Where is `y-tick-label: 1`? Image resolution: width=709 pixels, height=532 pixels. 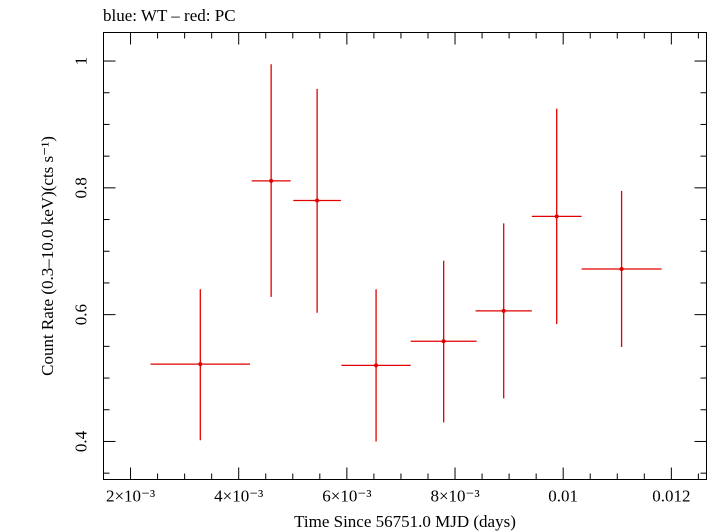
y-tick-label: 1 is located at coordinates (81, 61).